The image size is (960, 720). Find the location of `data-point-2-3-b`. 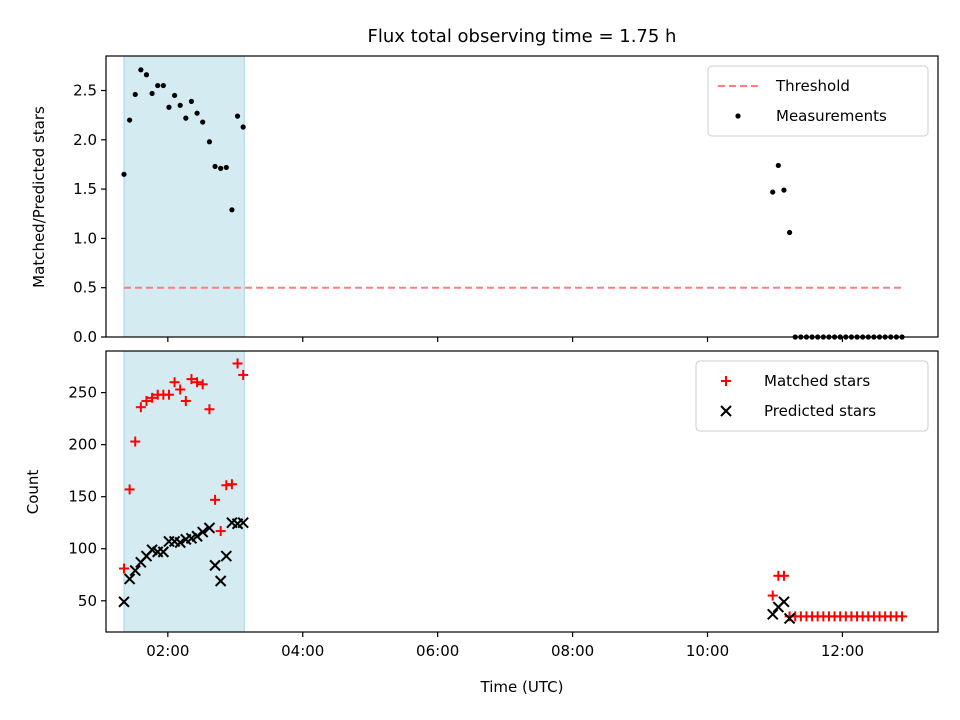

data-point-2-3-b is located at coordinates (135, 570).